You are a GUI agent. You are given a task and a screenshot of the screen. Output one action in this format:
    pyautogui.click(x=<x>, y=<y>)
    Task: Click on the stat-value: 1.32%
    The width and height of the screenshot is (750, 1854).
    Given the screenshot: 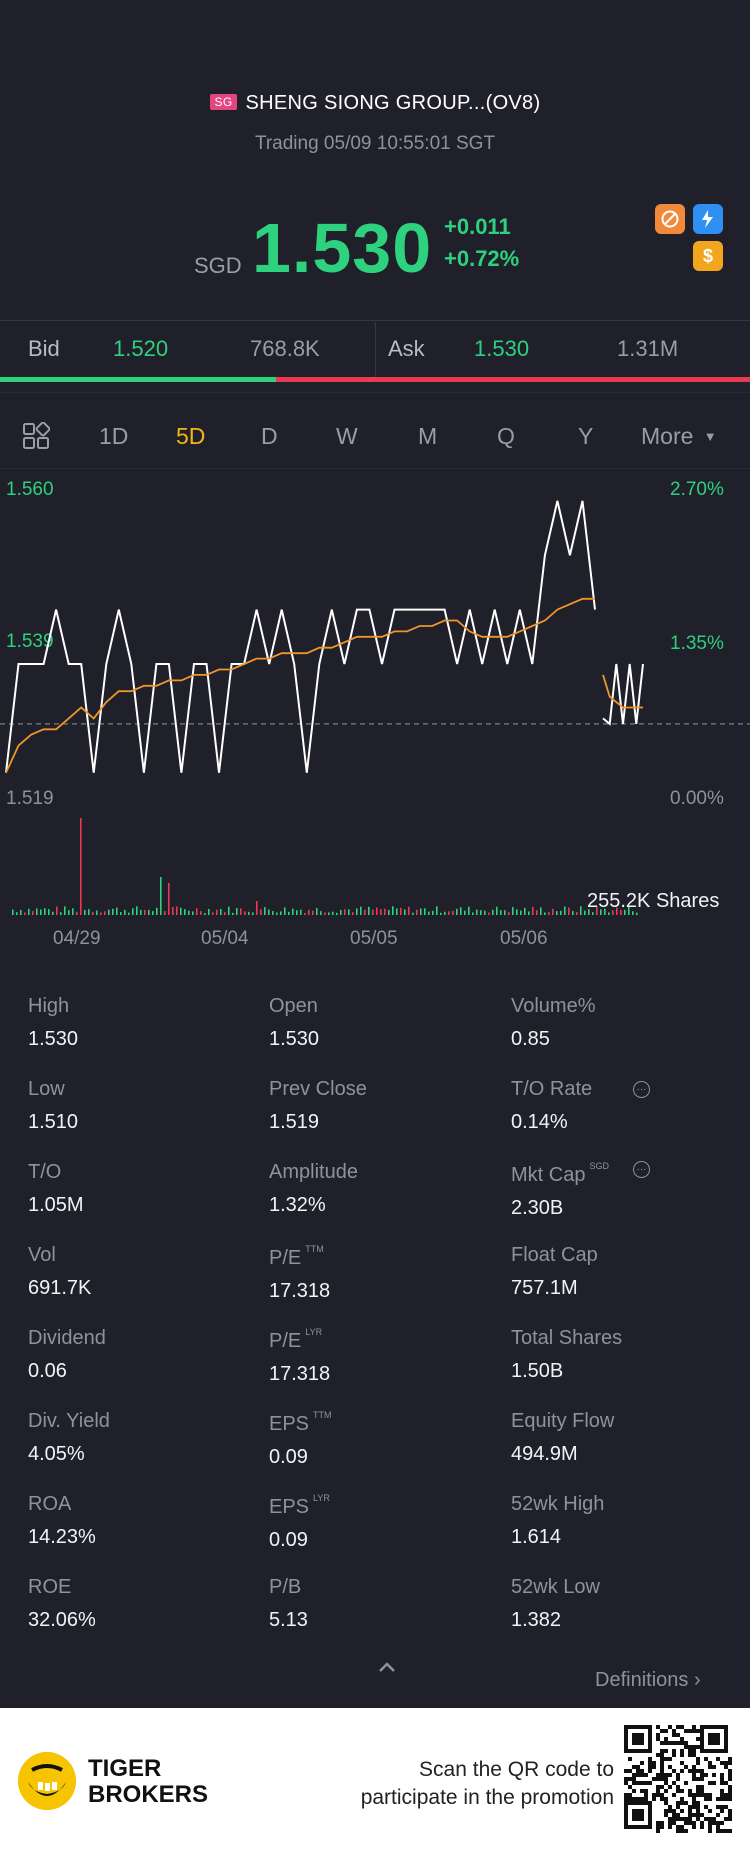 What is the action you would take?
    pyautogui.click(x=297, y=1205)
    